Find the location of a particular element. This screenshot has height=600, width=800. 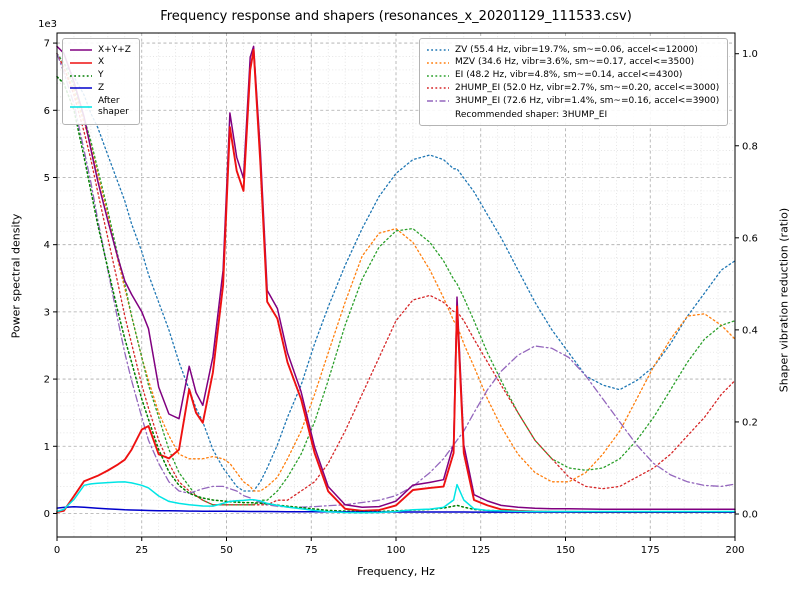

y-left-tick-label: 7 is located at coordinates (47, 44).